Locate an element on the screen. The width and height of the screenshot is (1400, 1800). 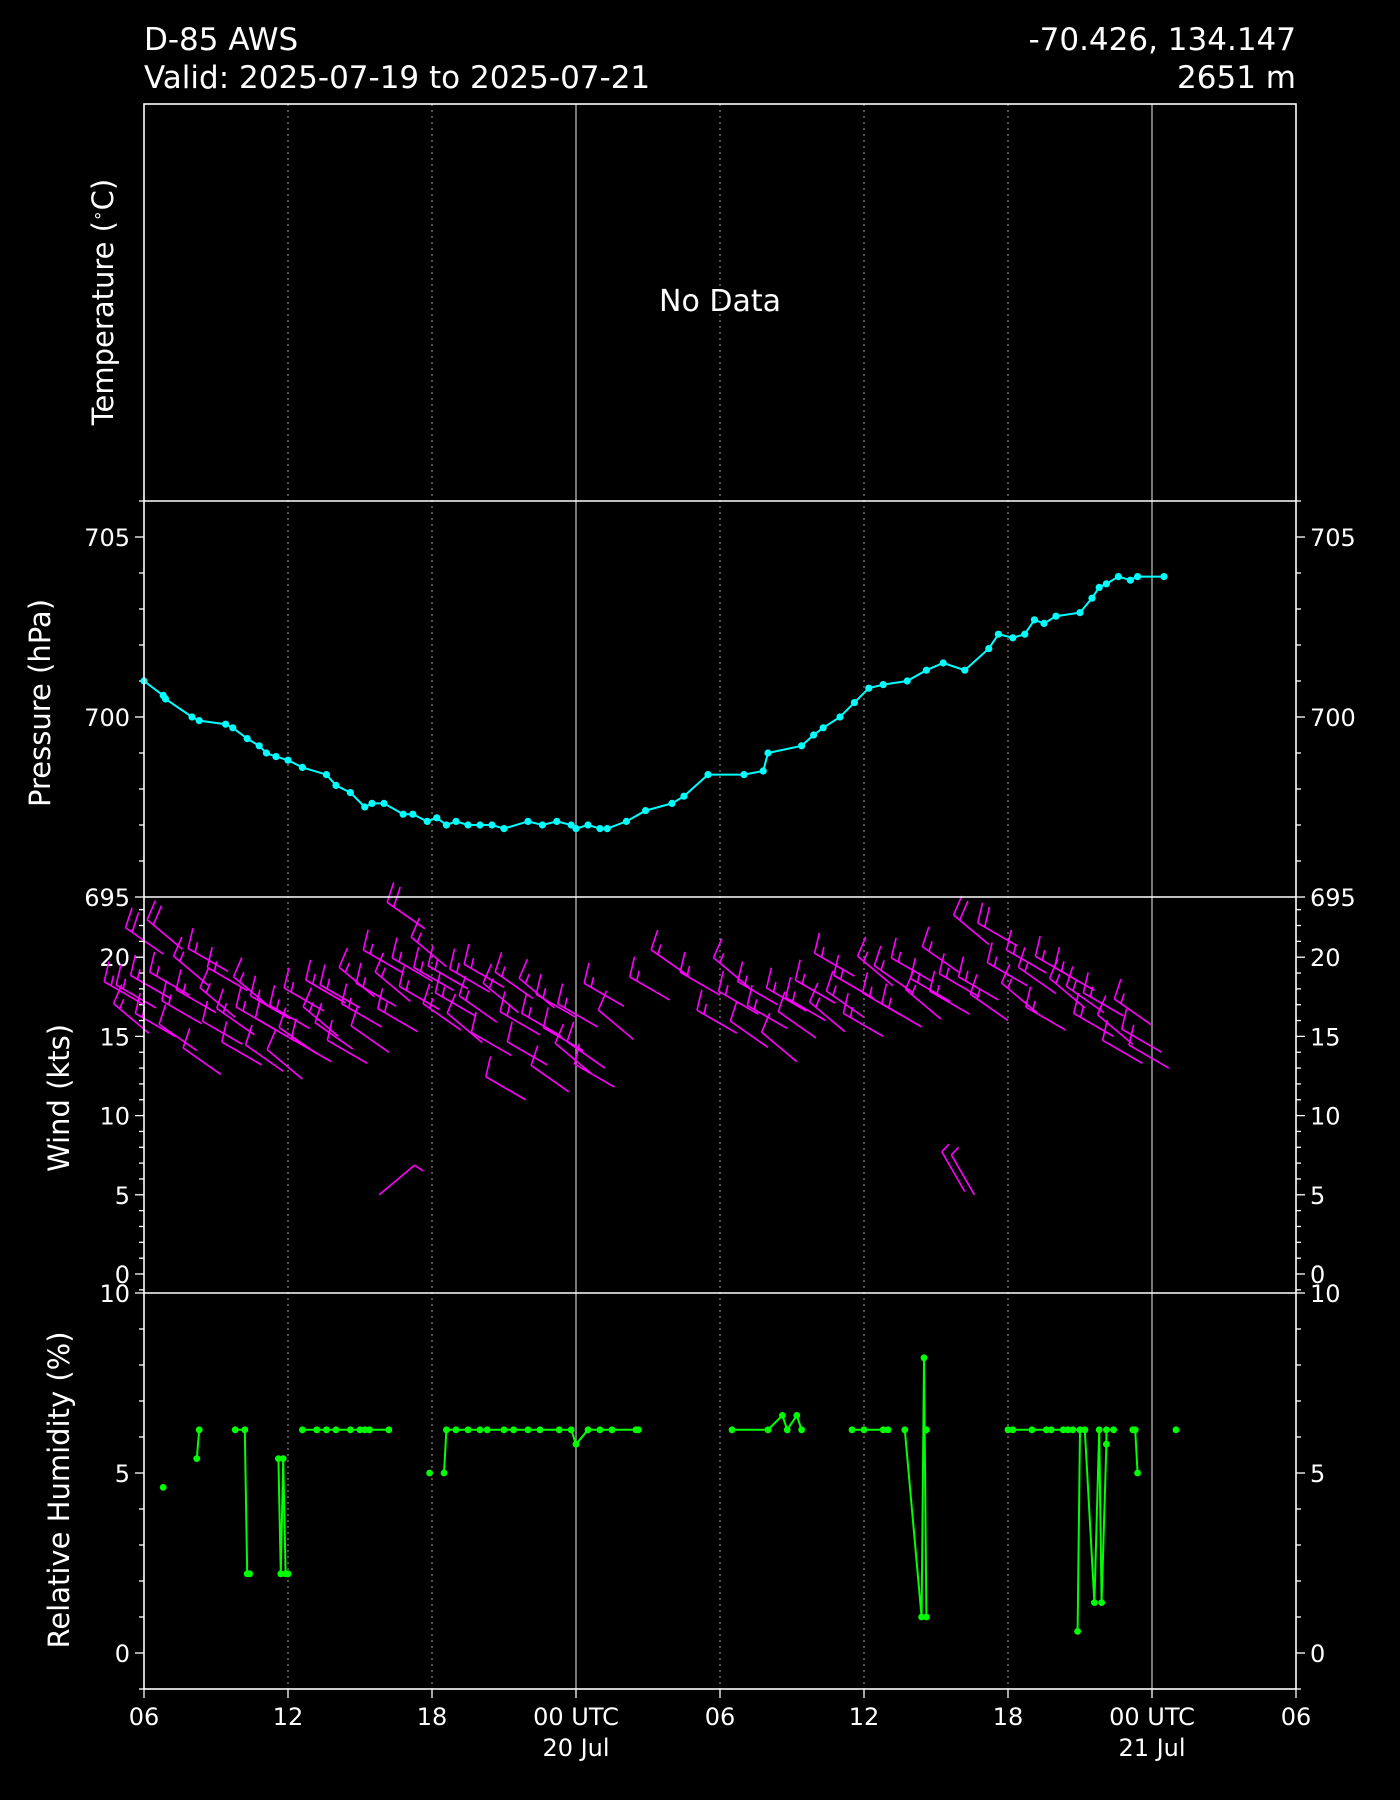
temperature-panel: No Data Temperature (∘C) is located at coordinates (433, 302).